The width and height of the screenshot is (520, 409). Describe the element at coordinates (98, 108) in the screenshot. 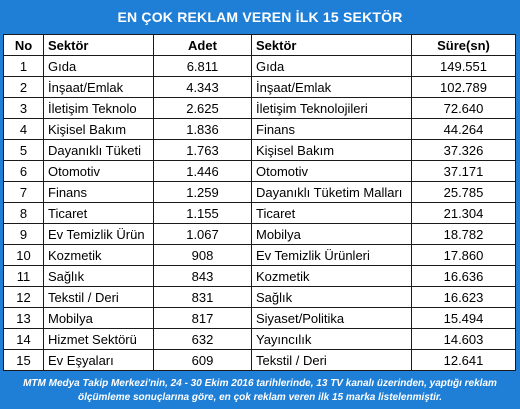

I see `cell-sektor: İletişim Teknolo` at that location.